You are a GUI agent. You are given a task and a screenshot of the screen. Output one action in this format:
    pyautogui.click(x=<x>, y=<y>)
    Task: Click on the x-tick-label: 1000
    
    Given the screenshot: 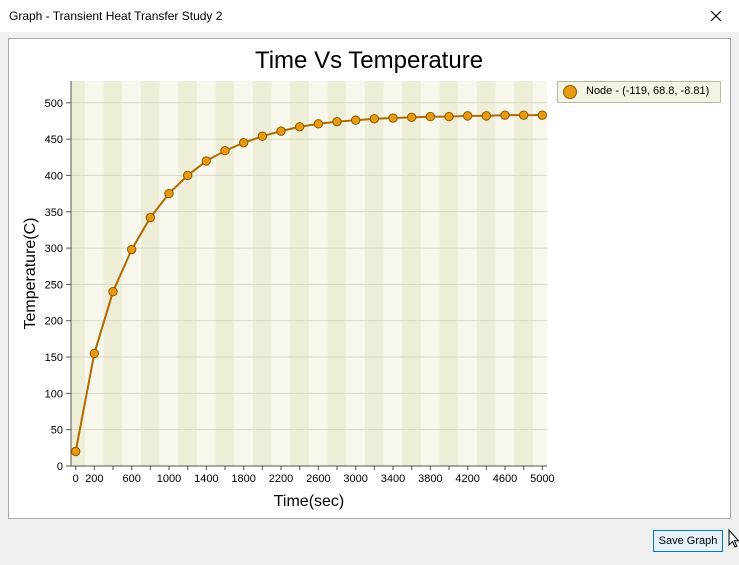 What is the action you would take?
    pyautogui.click(x=169, y=479)
    